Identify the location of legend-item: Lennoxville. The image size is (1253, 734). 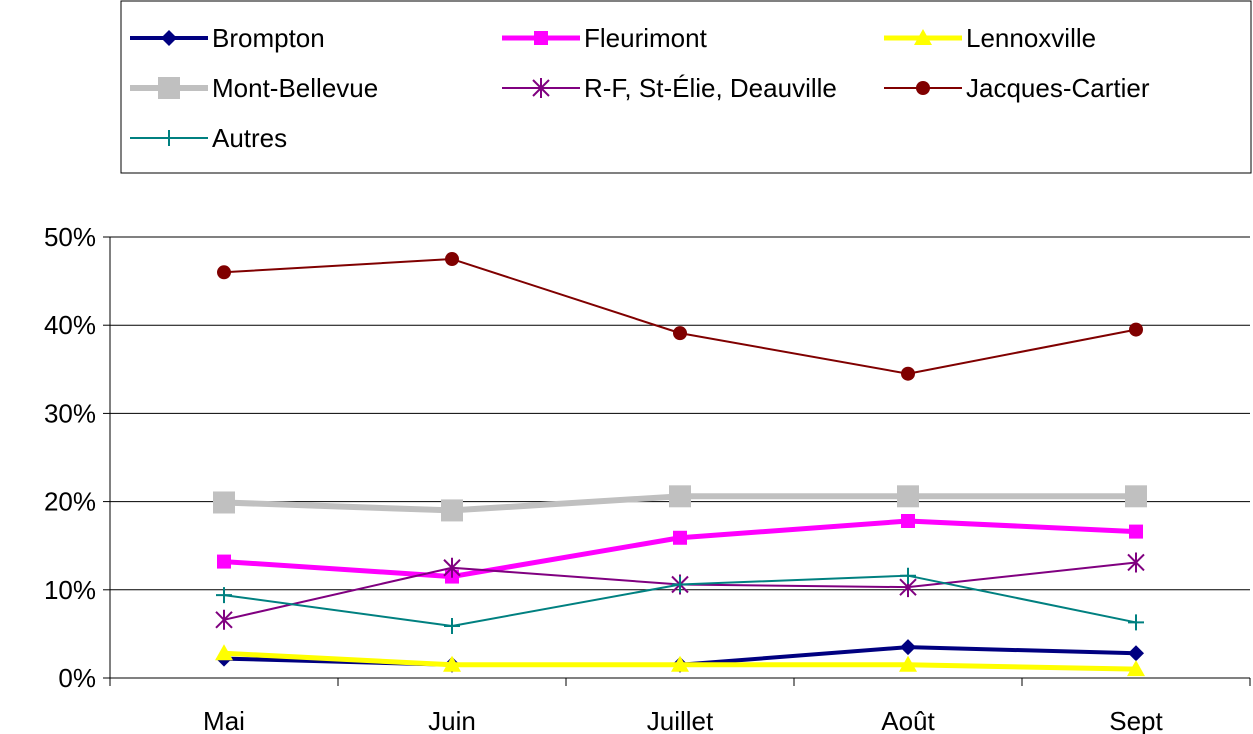
(990, 38).